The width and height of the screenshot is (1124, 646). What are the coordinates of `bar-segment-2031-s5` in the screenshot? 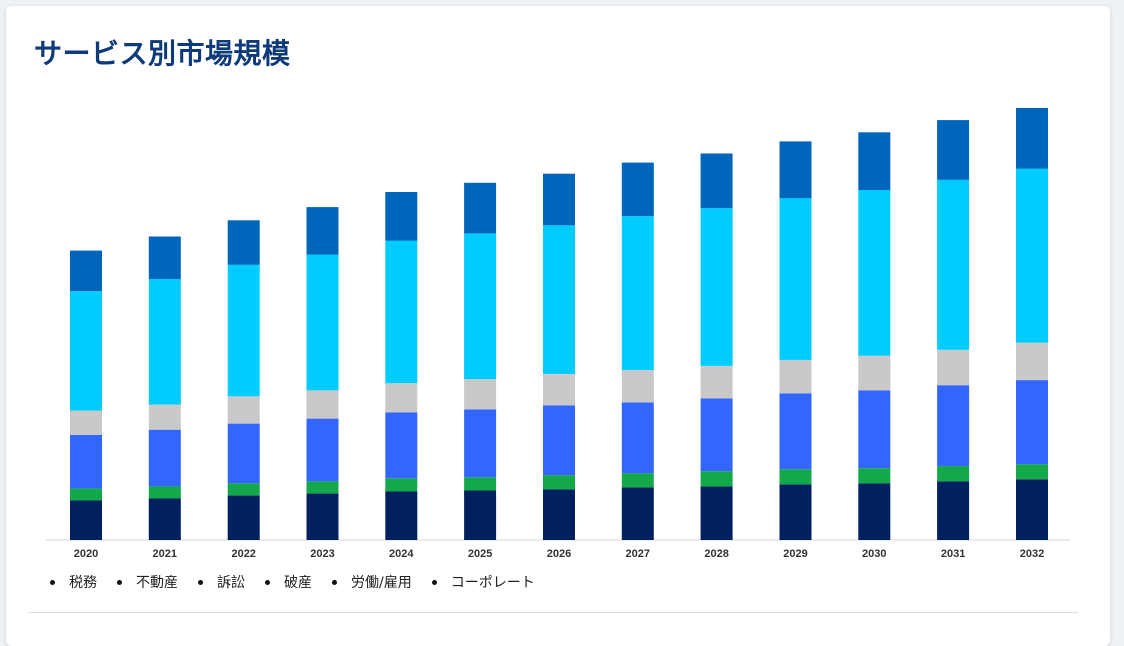 It's located at (953, 150).